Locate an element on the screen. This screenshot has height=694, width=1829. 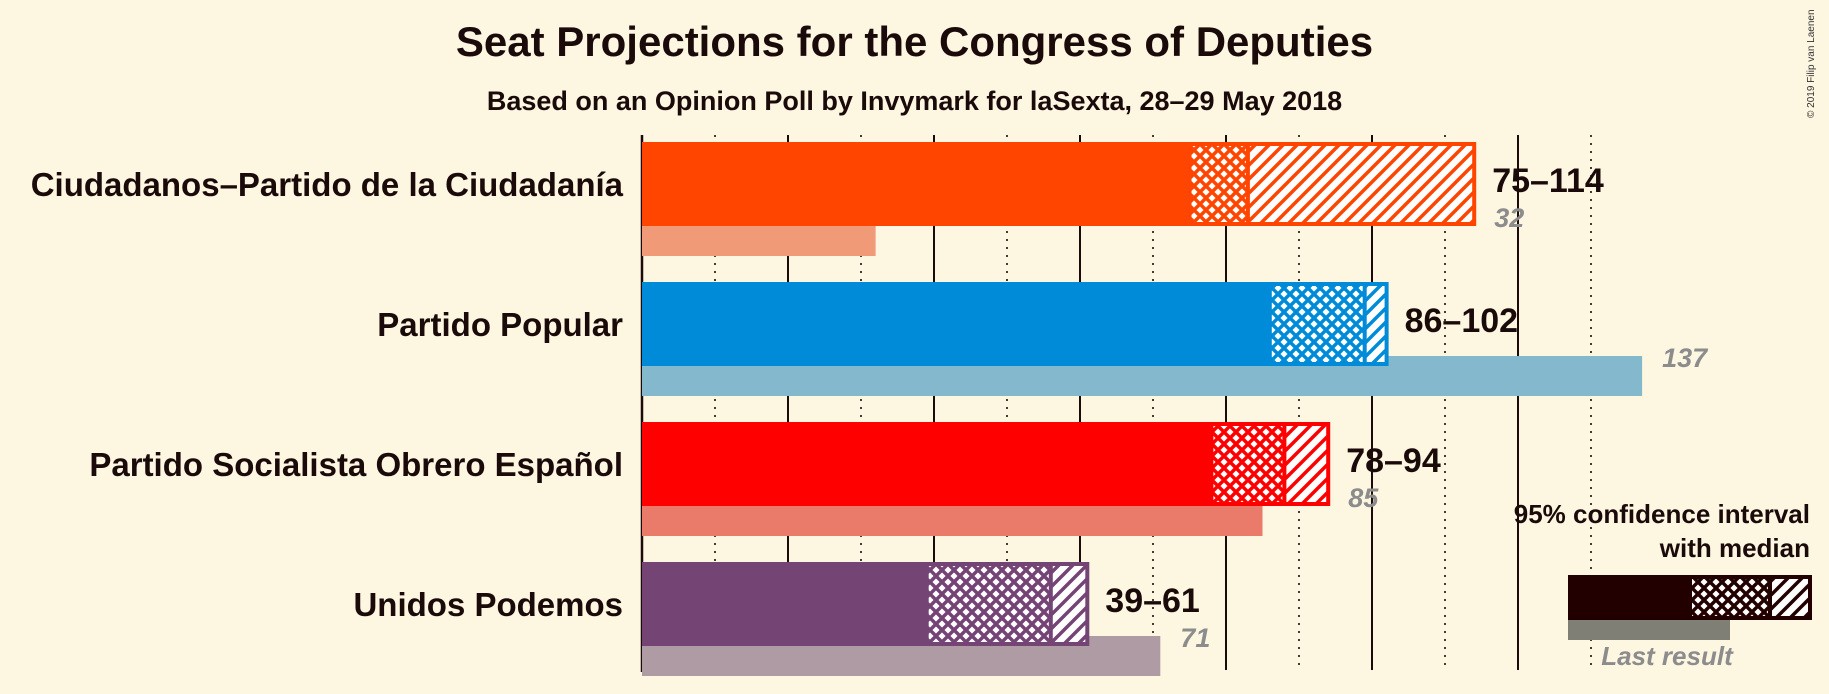
last-result-label: 85 is located at coordinates (1363, 498).